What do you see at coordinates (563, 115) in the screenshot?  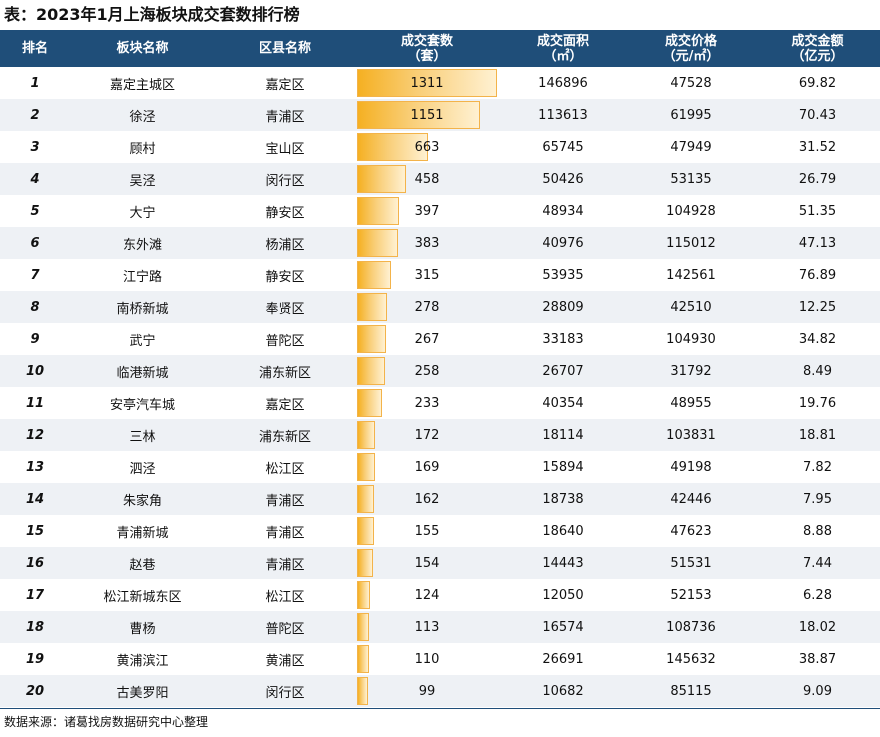 I see `area-cell: 113613` at bounding box center [563, 115].